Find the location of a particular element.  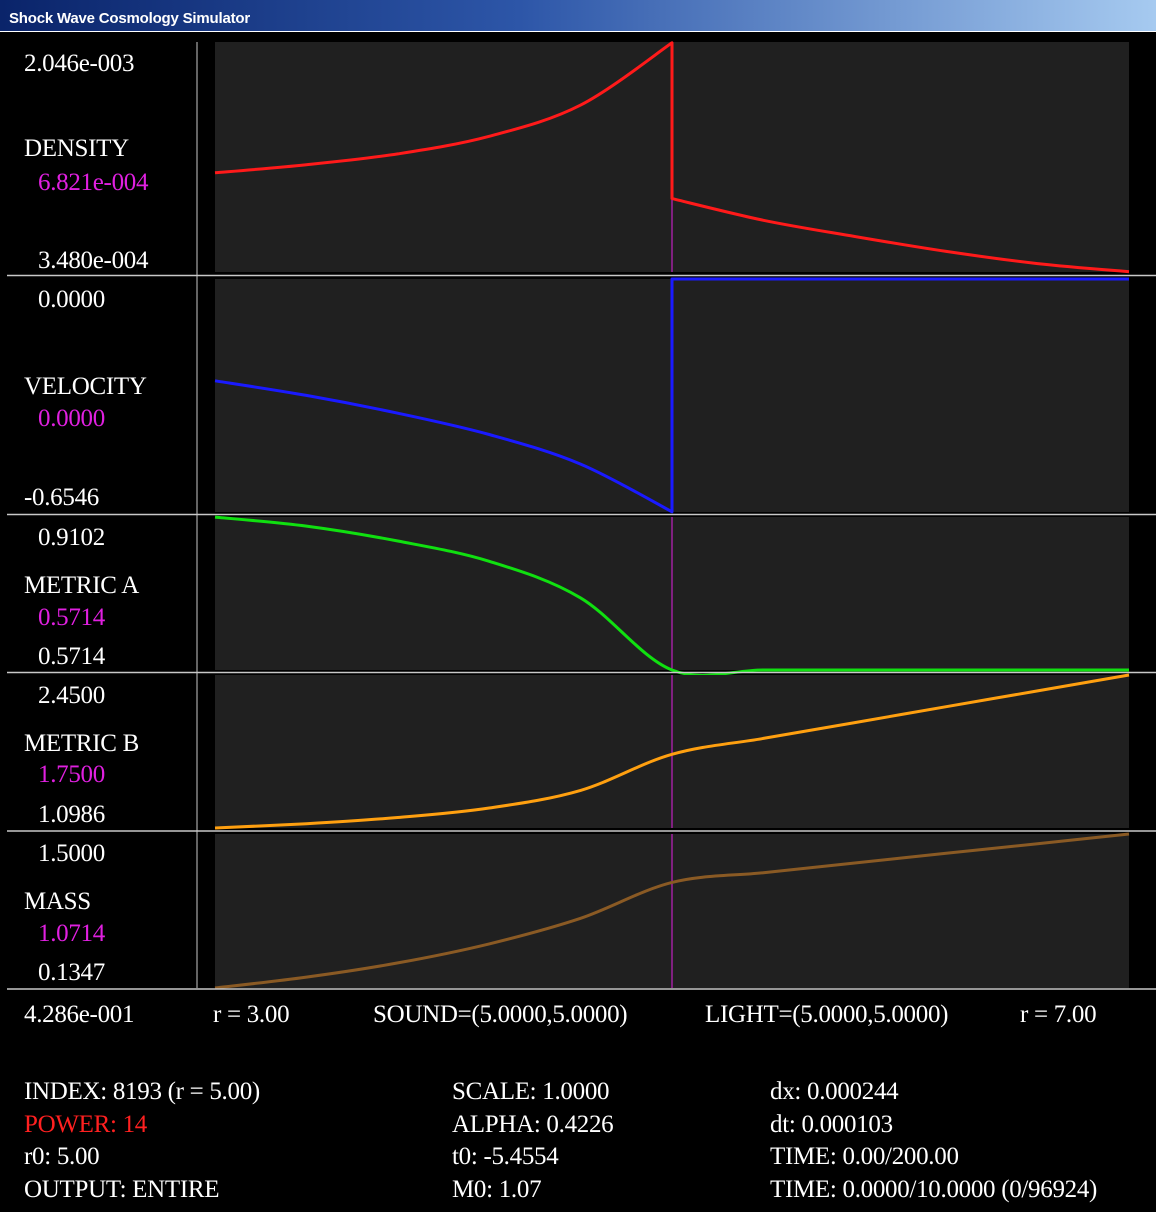

dx-readout: dx: 0.000244 is located at coordinates (834, 1091).